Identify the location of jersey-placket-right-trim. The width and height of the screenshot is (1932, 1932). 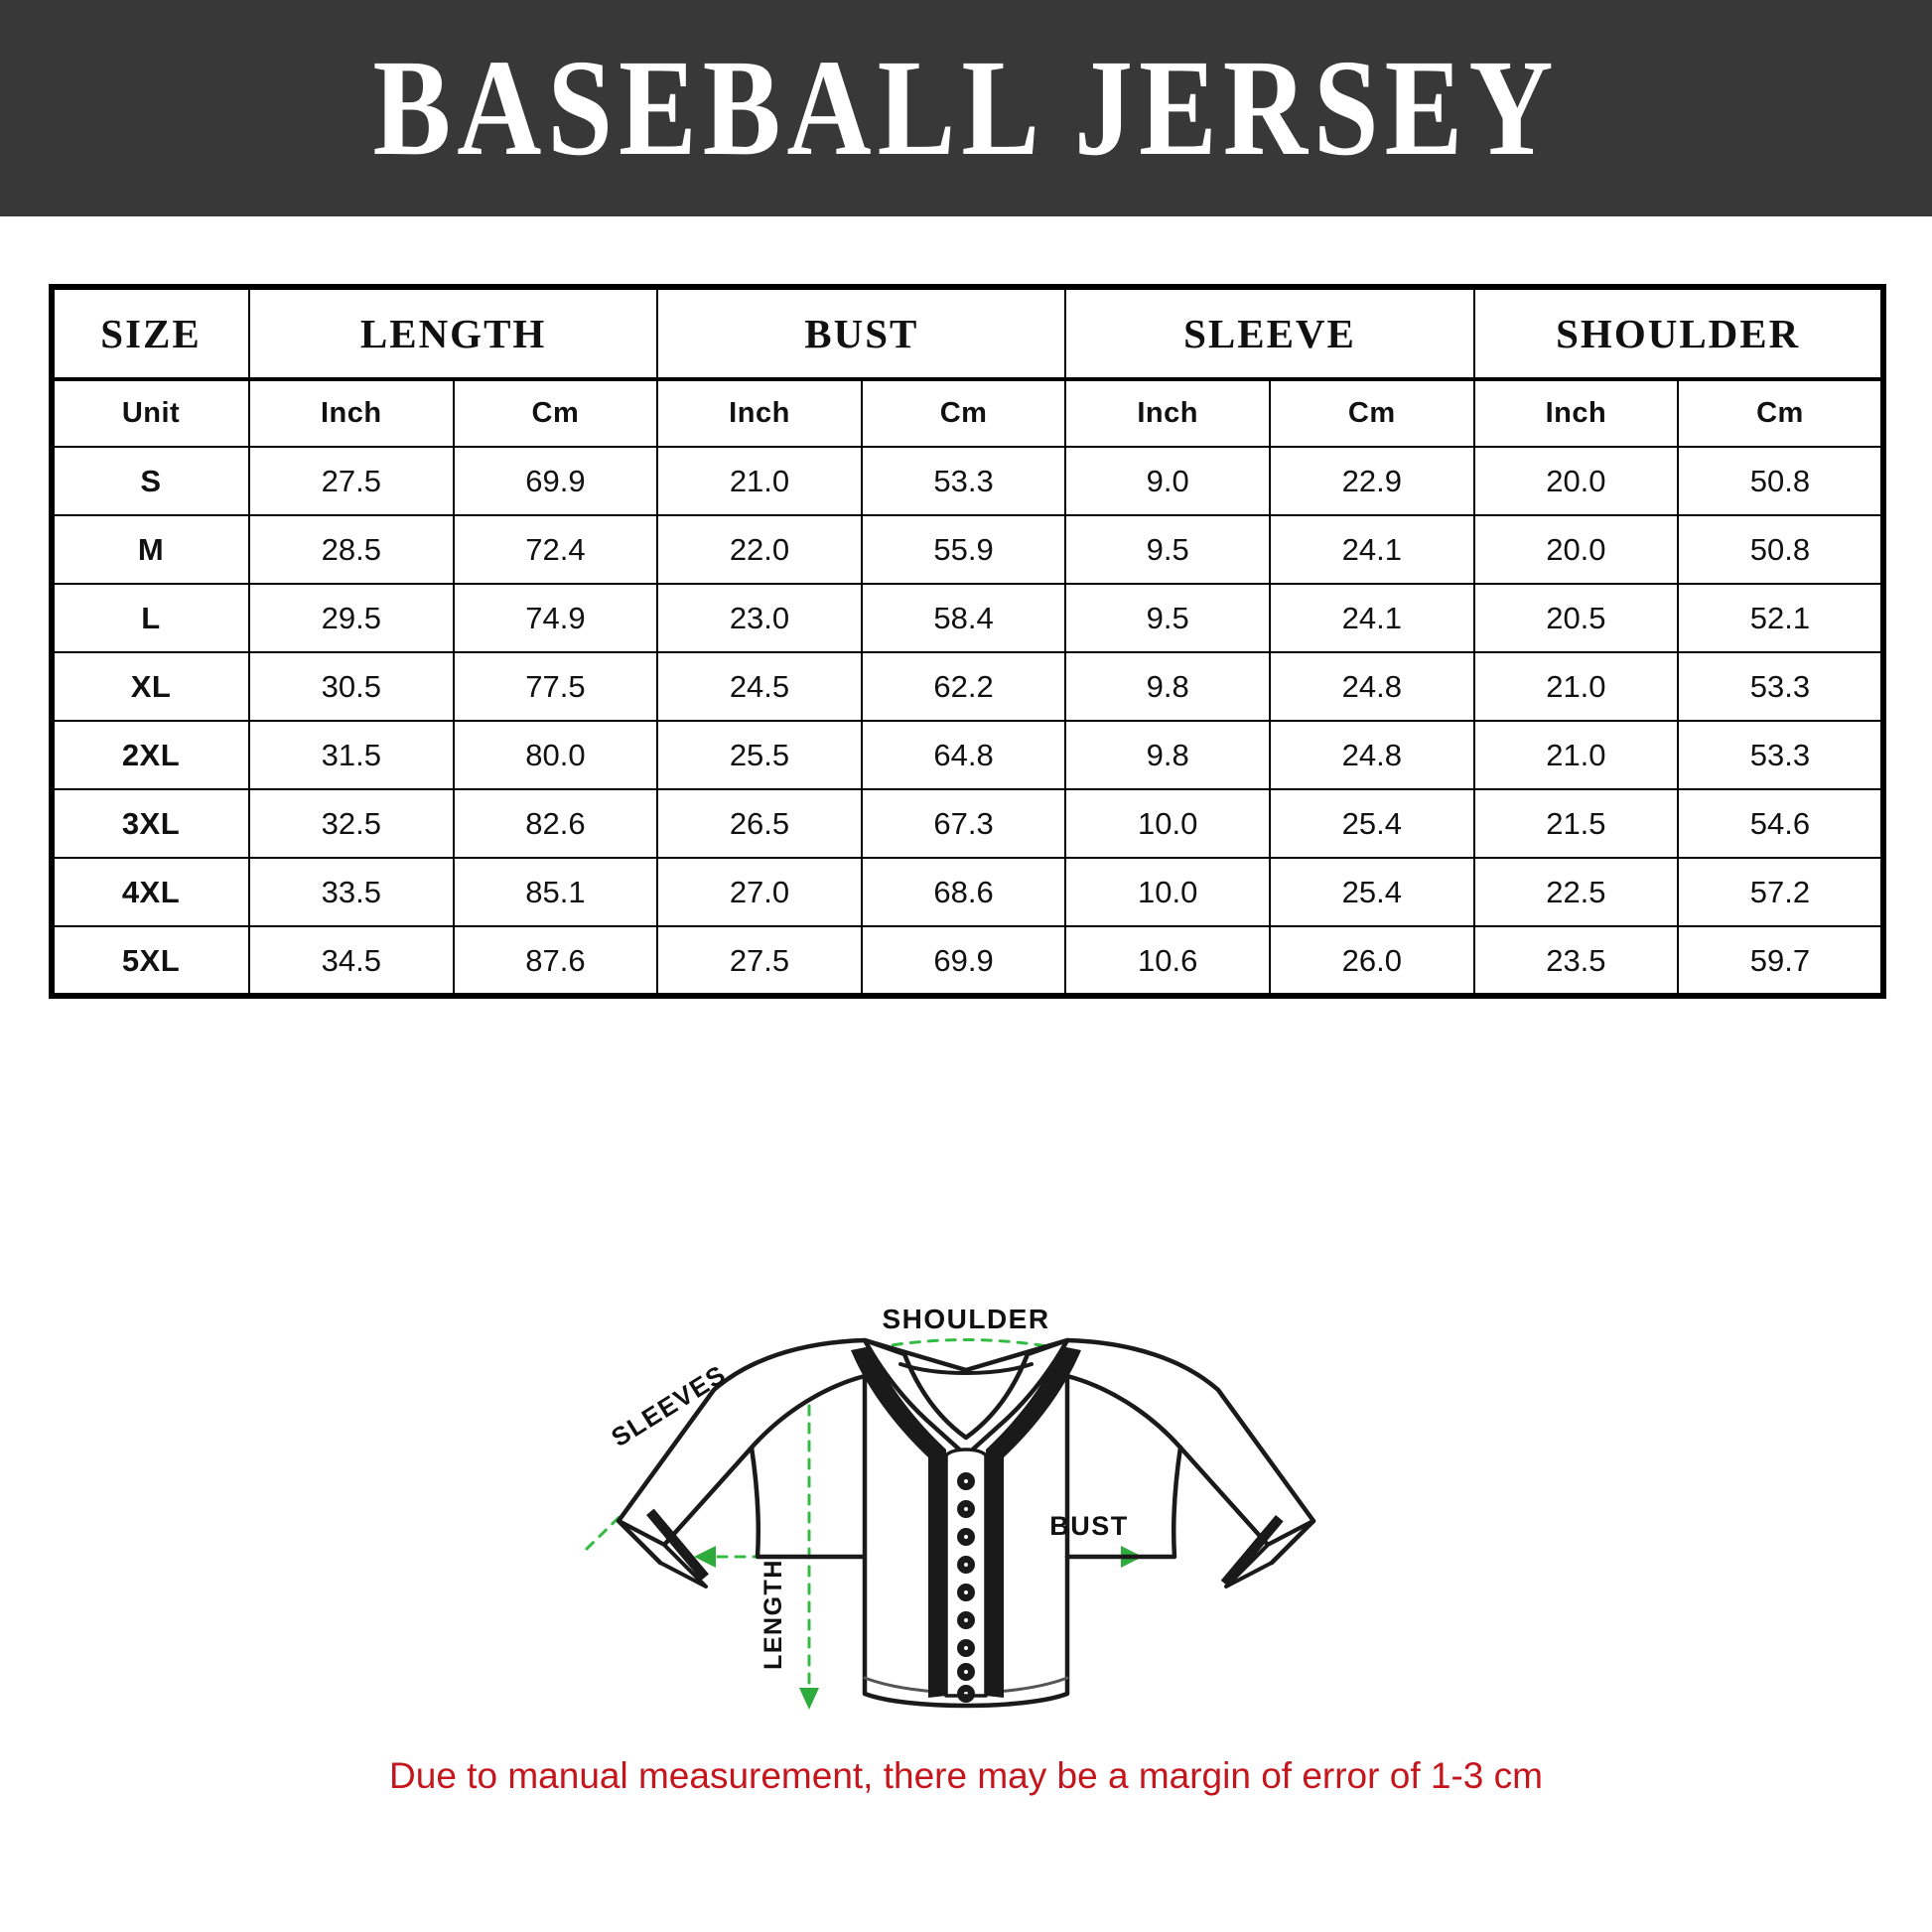
(1034, 1522).